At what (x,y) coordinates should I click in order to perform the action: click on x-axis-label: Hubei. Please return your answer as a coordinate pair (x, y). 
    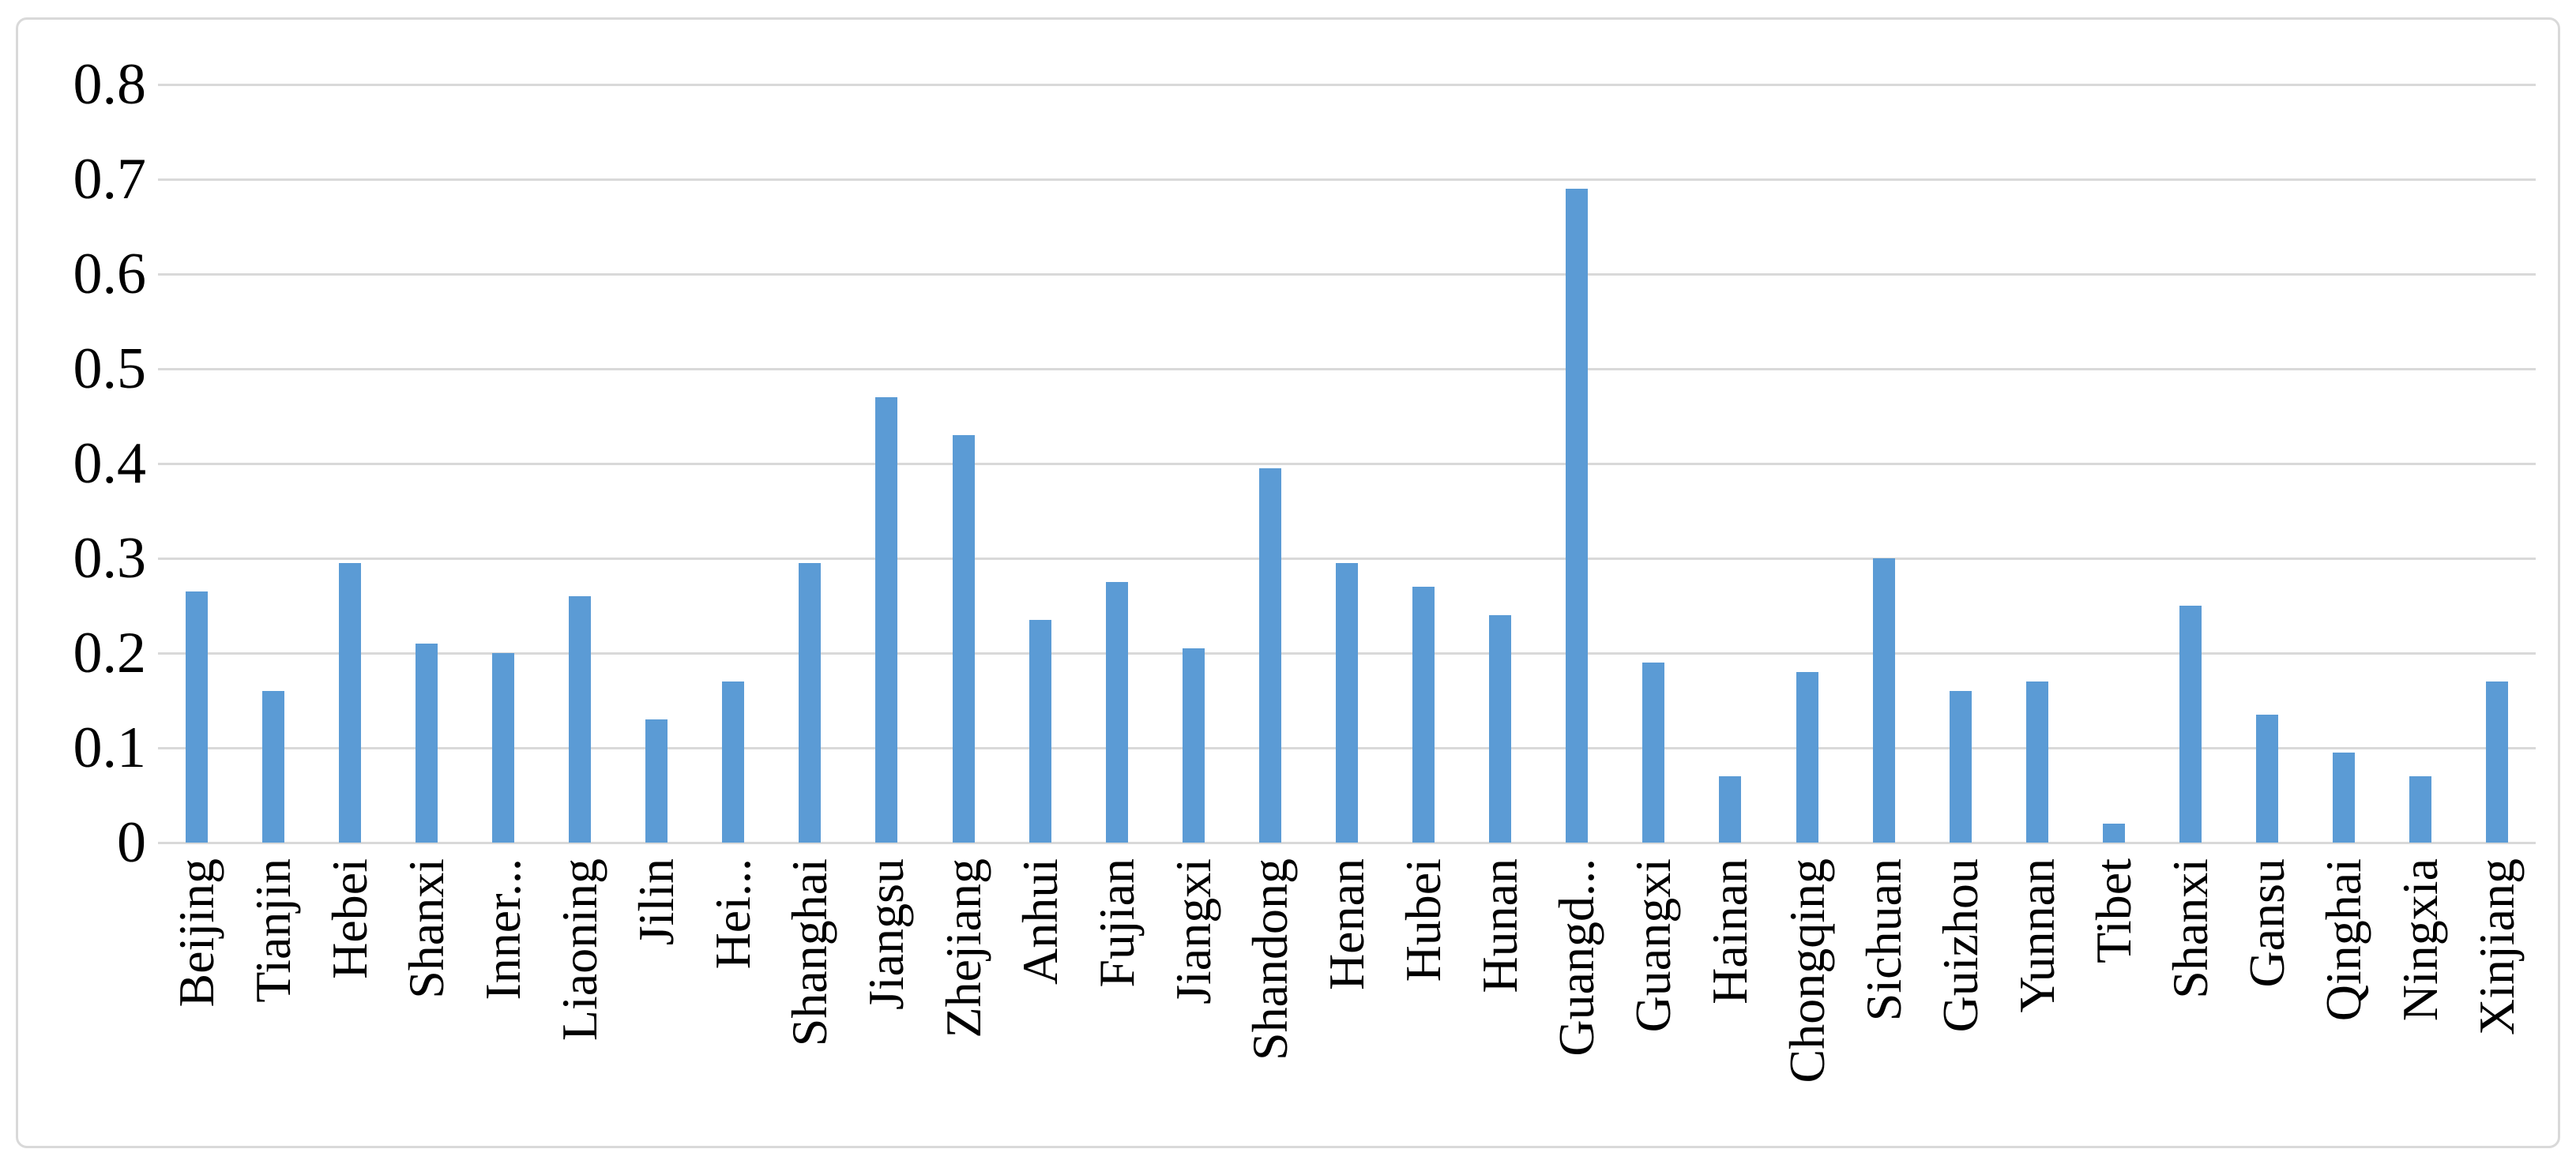
    Looking at the image, I should click on (1423, 920).